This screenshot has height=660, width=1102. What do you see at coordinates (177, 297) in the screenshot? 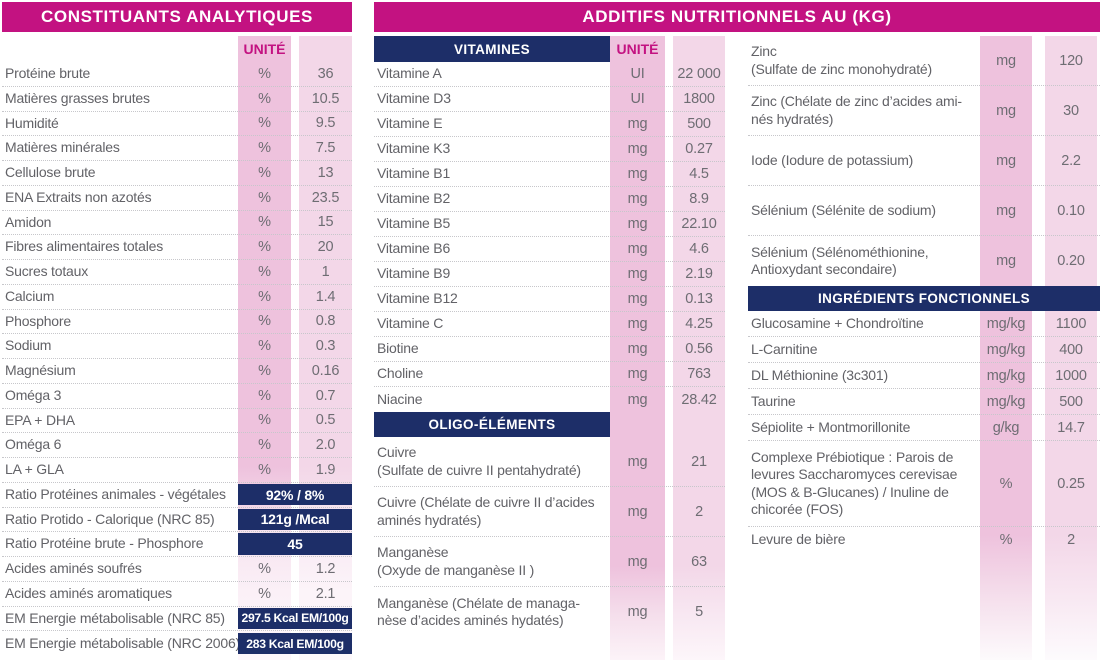
I see `table-row: Calcium% 1.4` at bounding box center [177, 297].